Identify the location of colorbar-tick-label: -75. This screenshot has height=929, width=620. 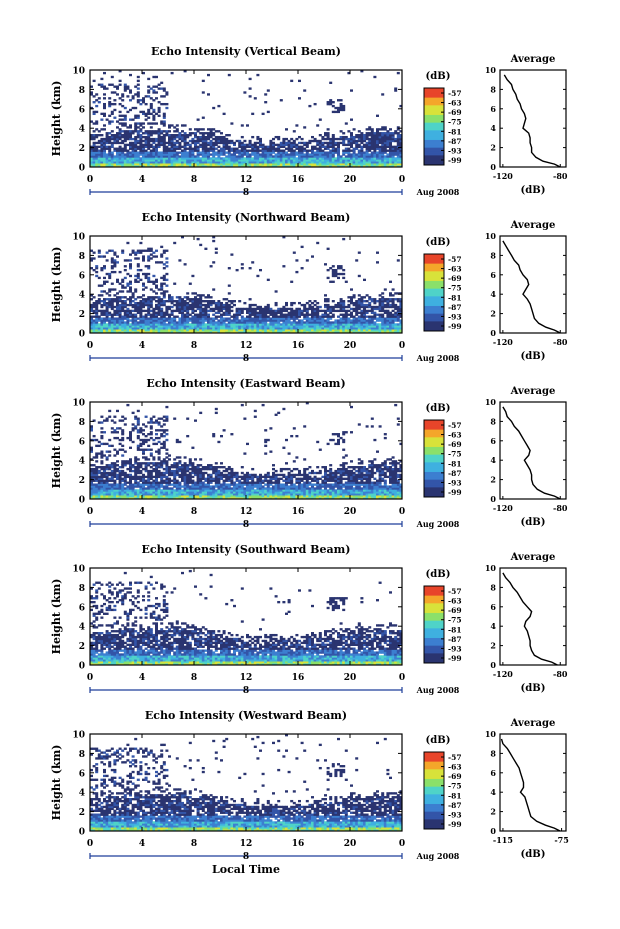
(455, 454).